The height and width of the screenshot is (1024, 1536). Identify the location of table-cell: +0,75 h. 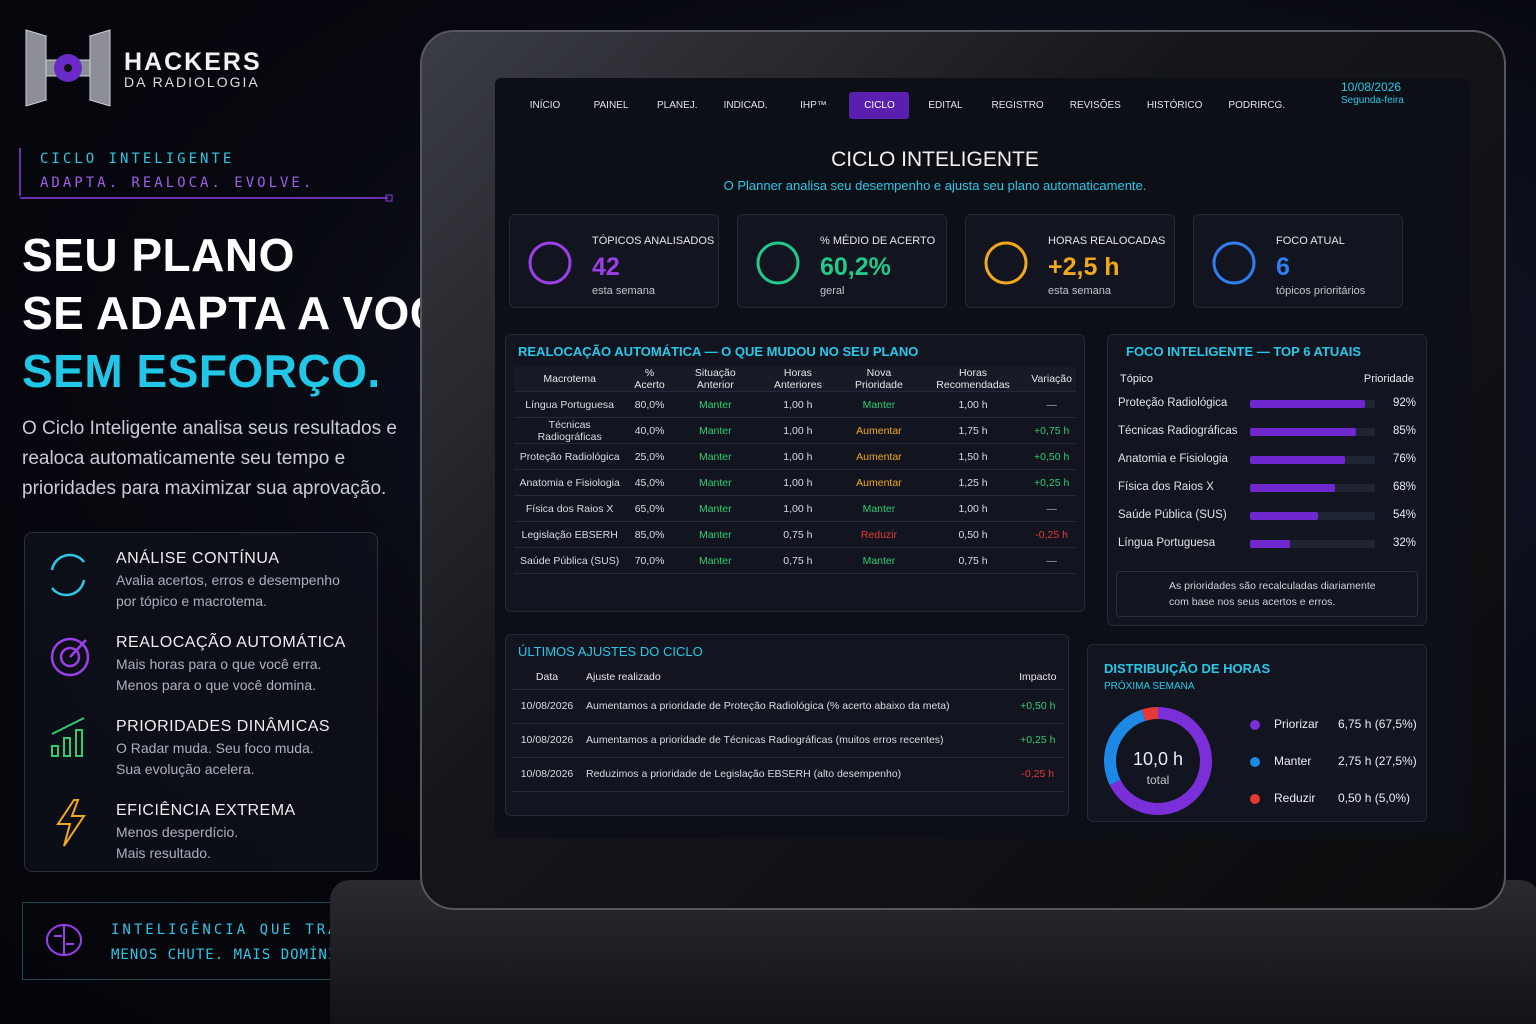
(1051, 430).